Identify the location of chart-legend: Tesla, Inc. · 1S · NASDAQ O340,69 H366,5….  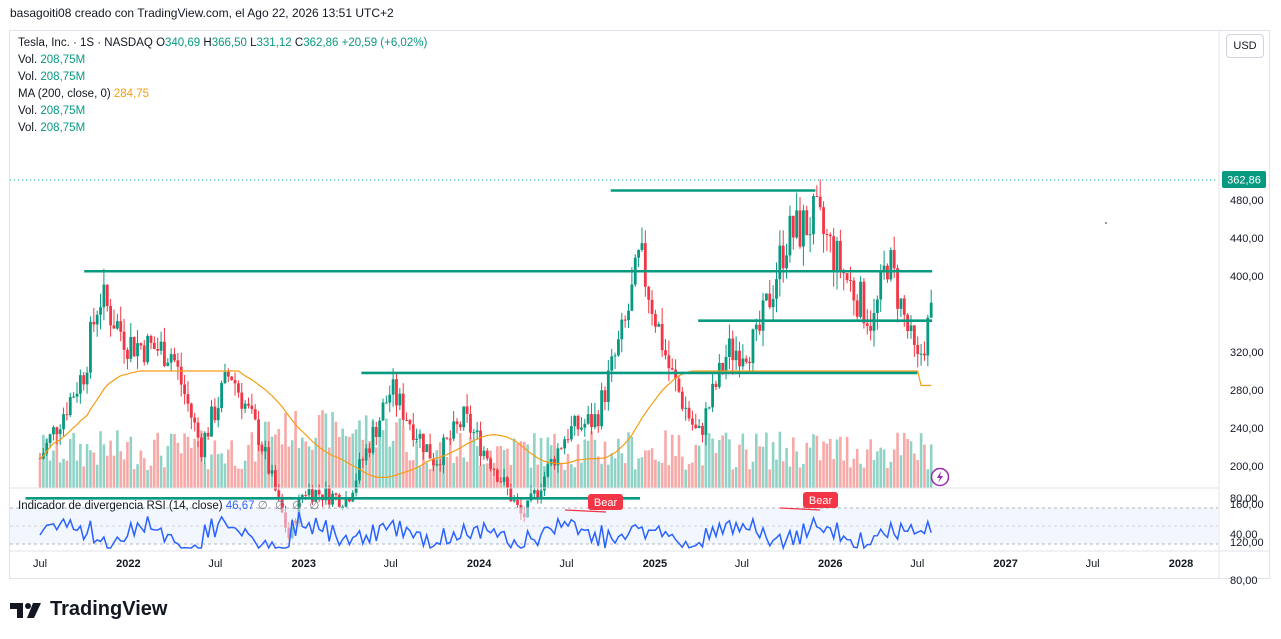
(222, 86).